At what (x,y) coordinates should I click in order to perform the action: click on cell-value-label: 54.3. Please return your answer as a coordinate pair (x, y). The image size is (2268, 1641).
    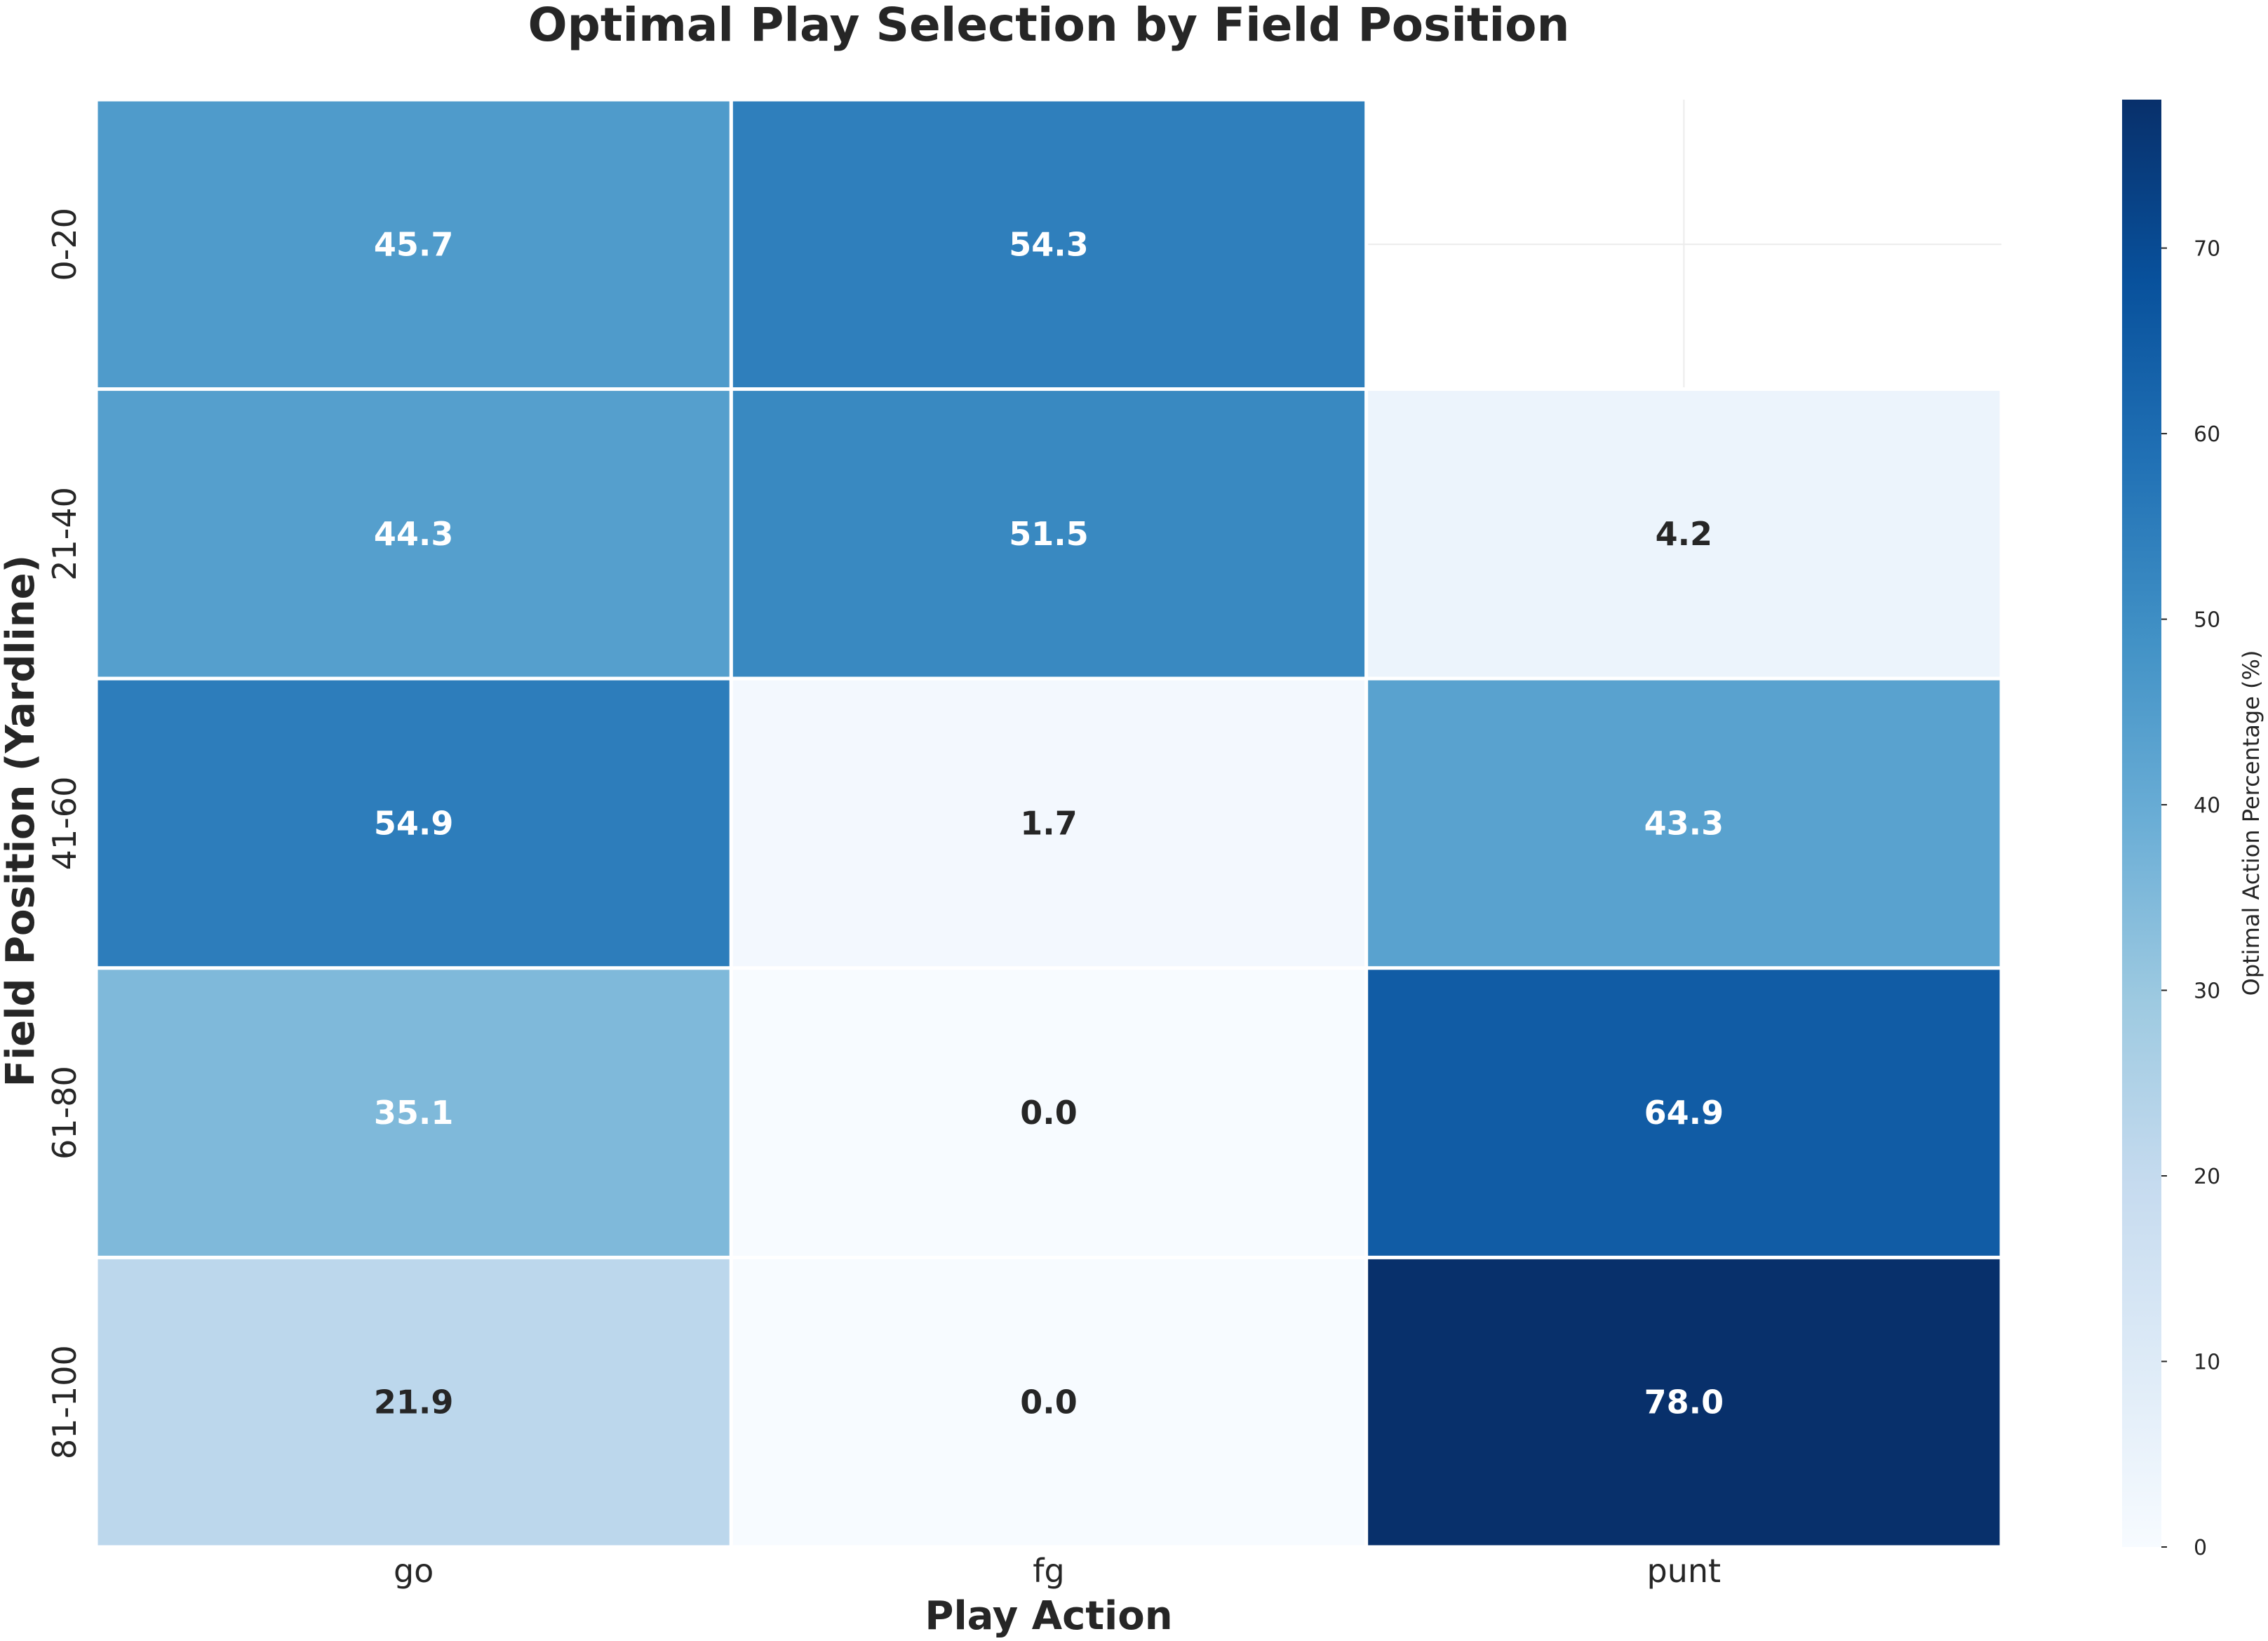
    Looking at the image, I should click on (1049, 244).